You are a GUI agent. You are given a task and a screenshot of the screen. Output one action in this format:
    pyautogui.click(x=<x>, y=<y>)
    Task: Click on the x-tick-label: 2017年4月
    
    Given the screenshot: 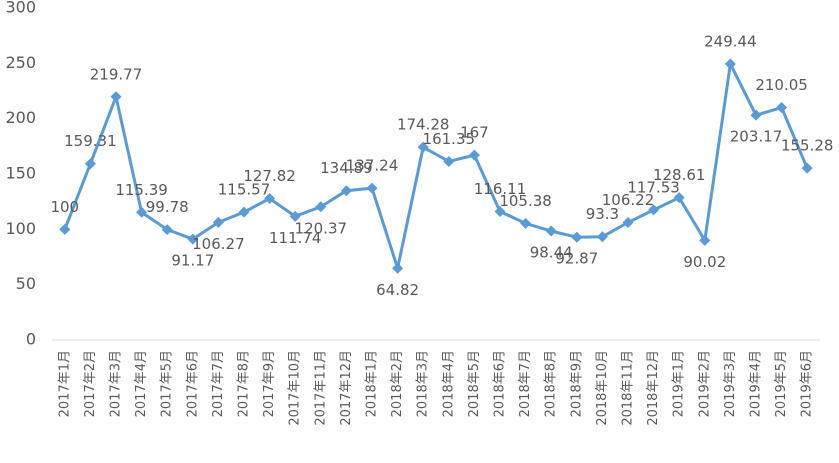 What is the action you would take?
    pyautogui.click(x=141, y=383)
    